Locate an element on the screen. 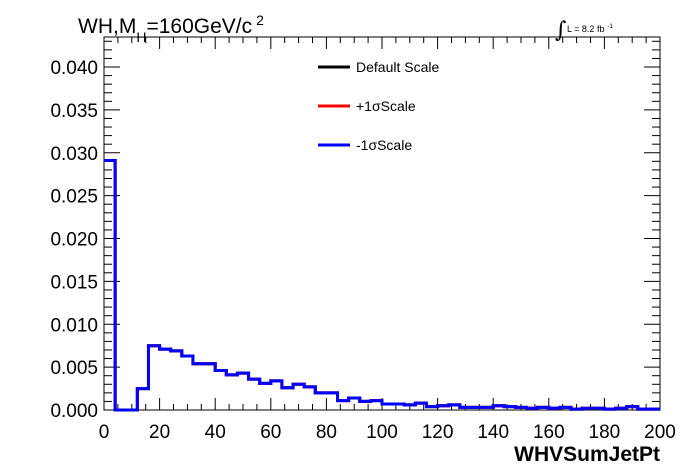 The image size is (696, 472). x-axis-title: WHVSumJetPt is located at coordinates (587, 454).